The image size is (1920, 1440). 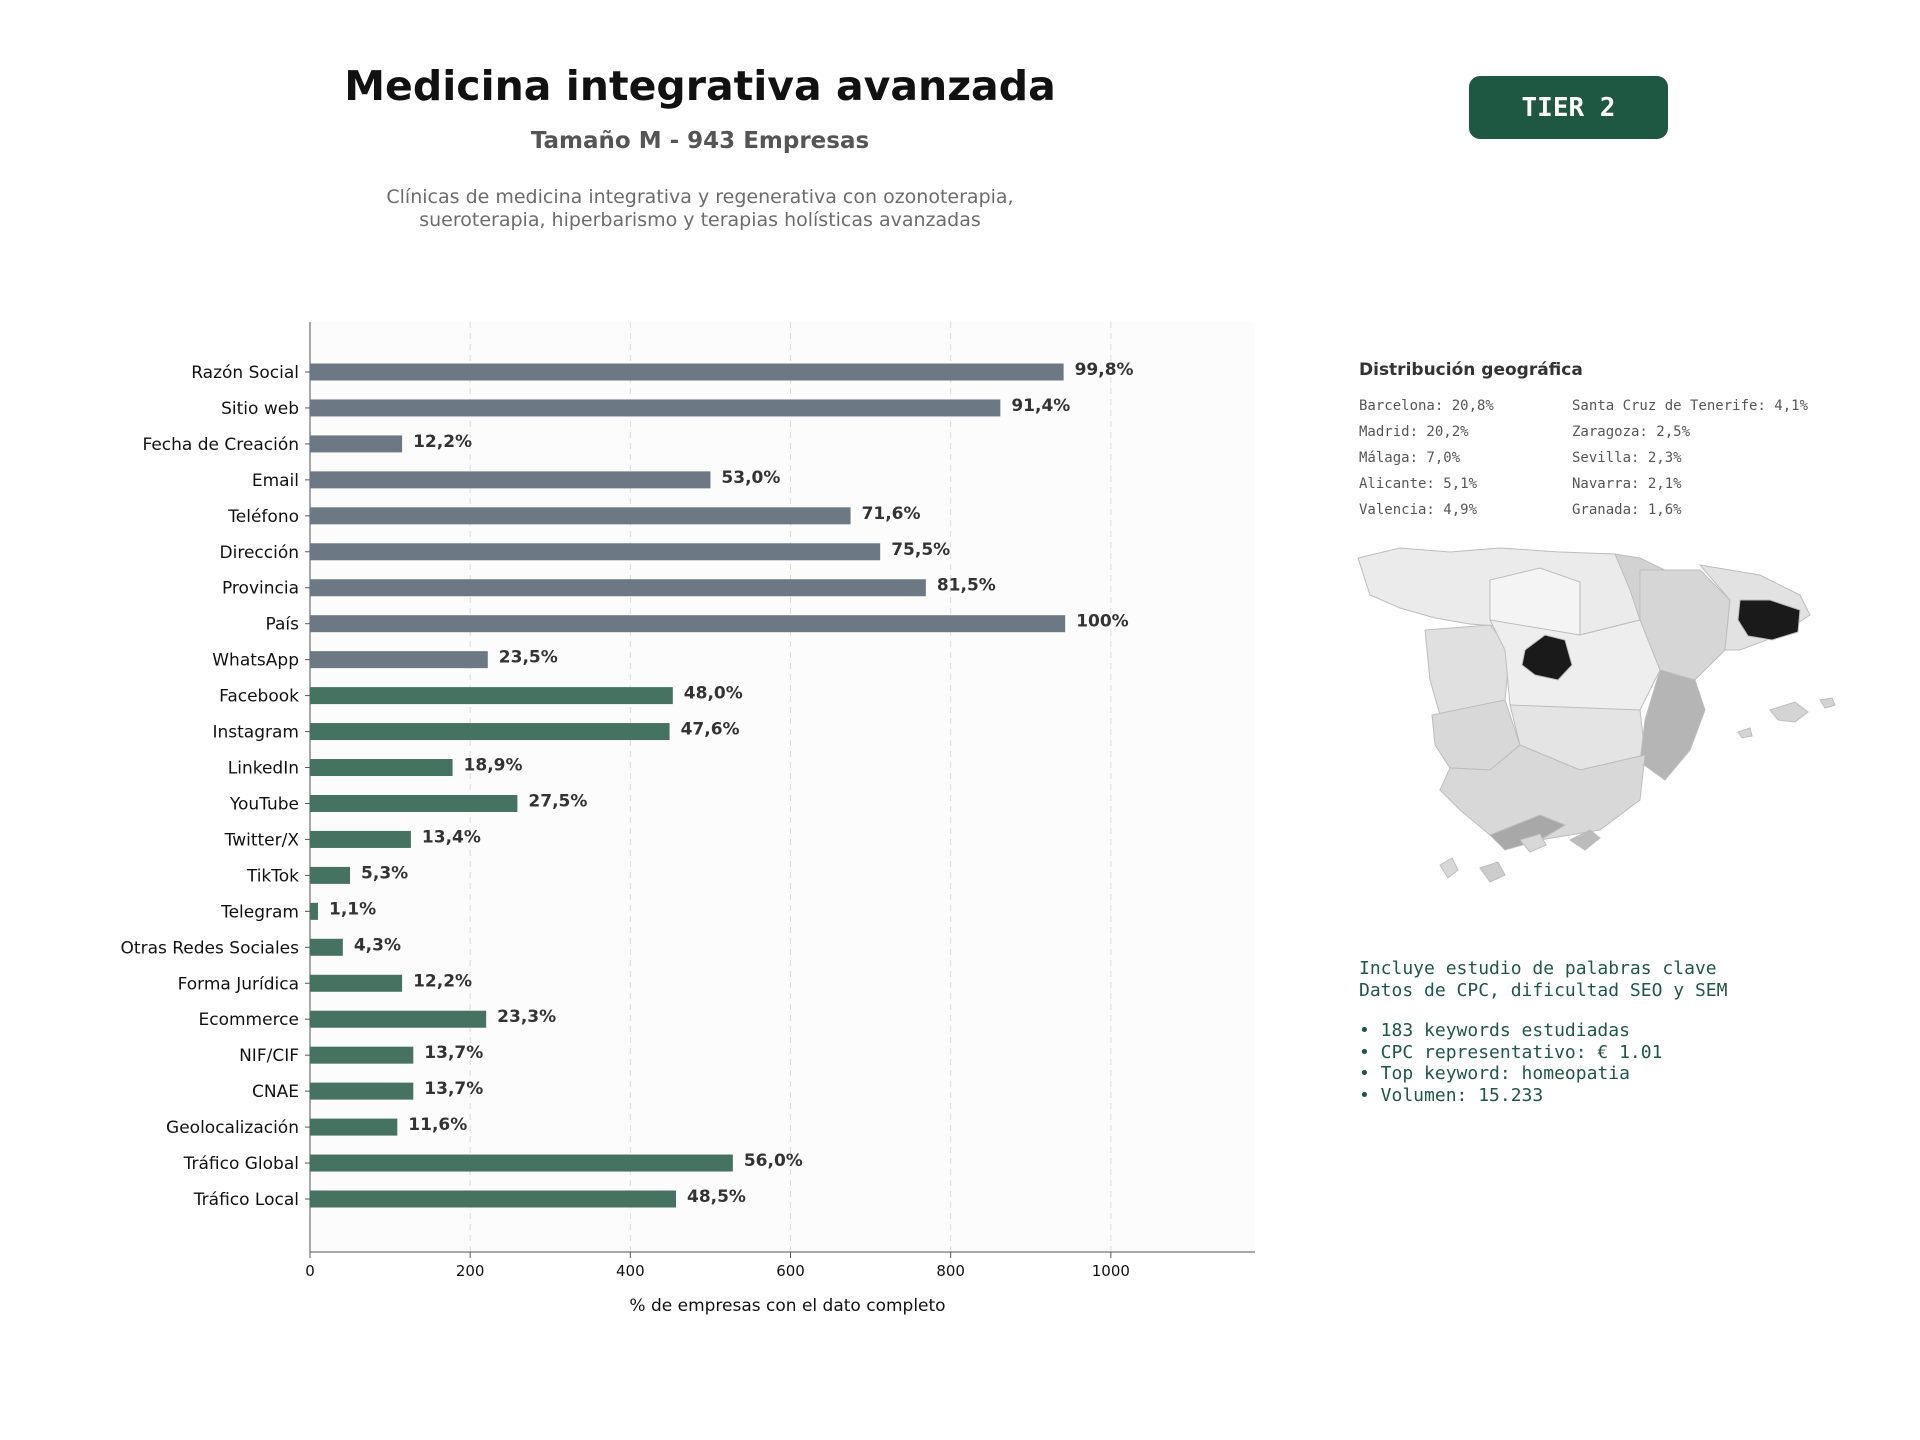 What do you see at coordinates (1769, 620) in the screenshot?
I see `map-region-barcelona` at bounding box center [1769, 620].